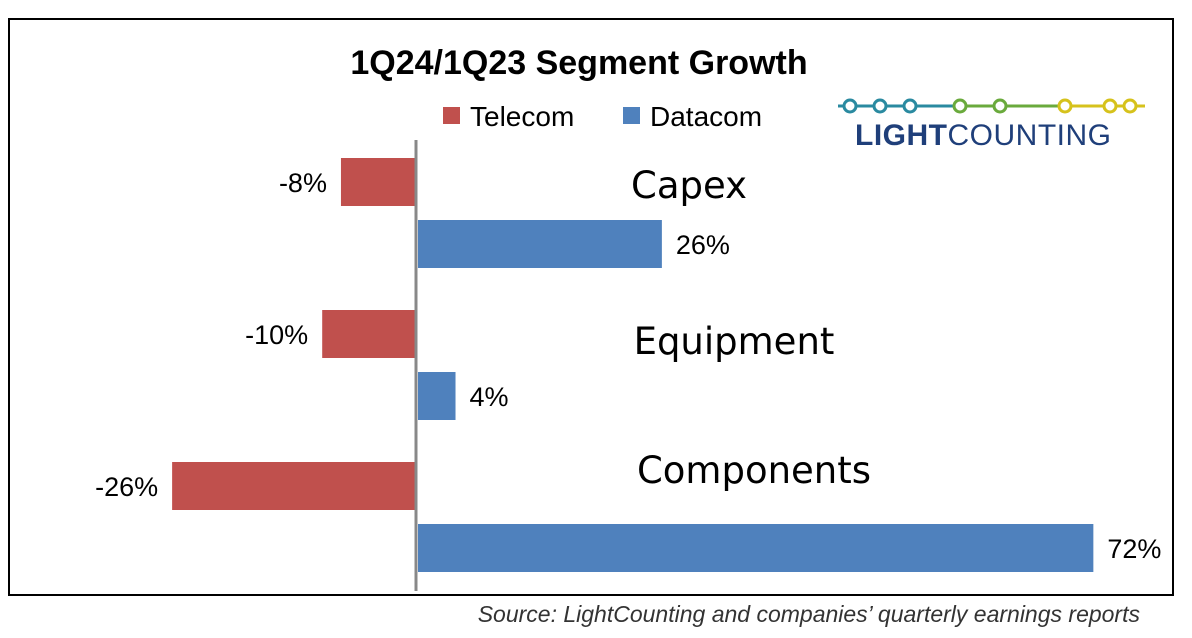 The width and height of the screenshot is (1192, 638). I want to click on value-label-datacom-equipment: 4%, so click(489, 397).